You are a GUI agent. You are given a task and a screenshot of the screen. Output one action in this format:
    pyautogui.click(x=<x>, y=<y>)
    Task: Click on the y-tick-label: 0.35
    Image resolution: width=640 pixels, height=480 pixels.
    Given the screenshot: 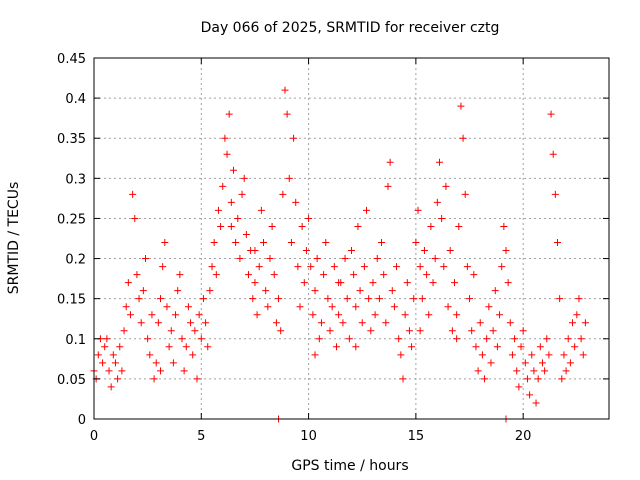 What is the action you would take?
    pyautogui.click(x=71, y=139)
    